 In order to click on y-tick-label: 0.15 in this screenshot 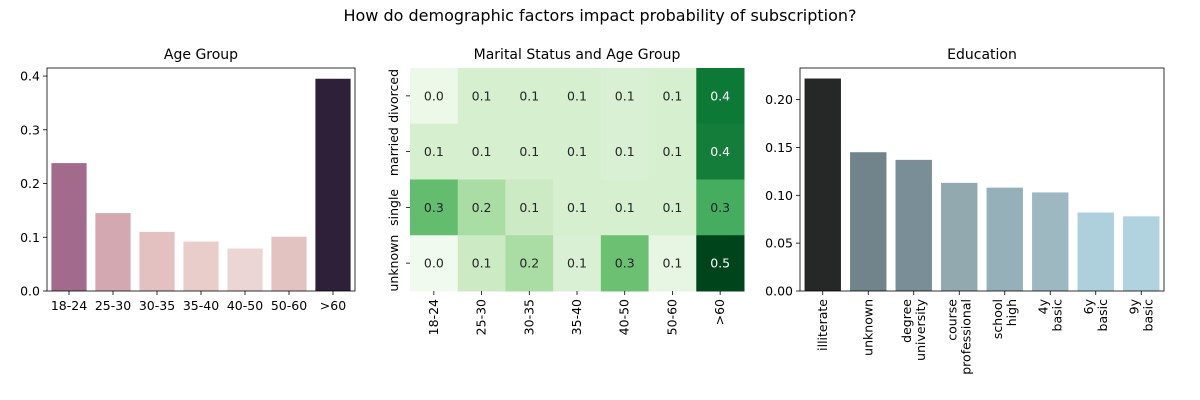, I will do `click(779, 147)`.